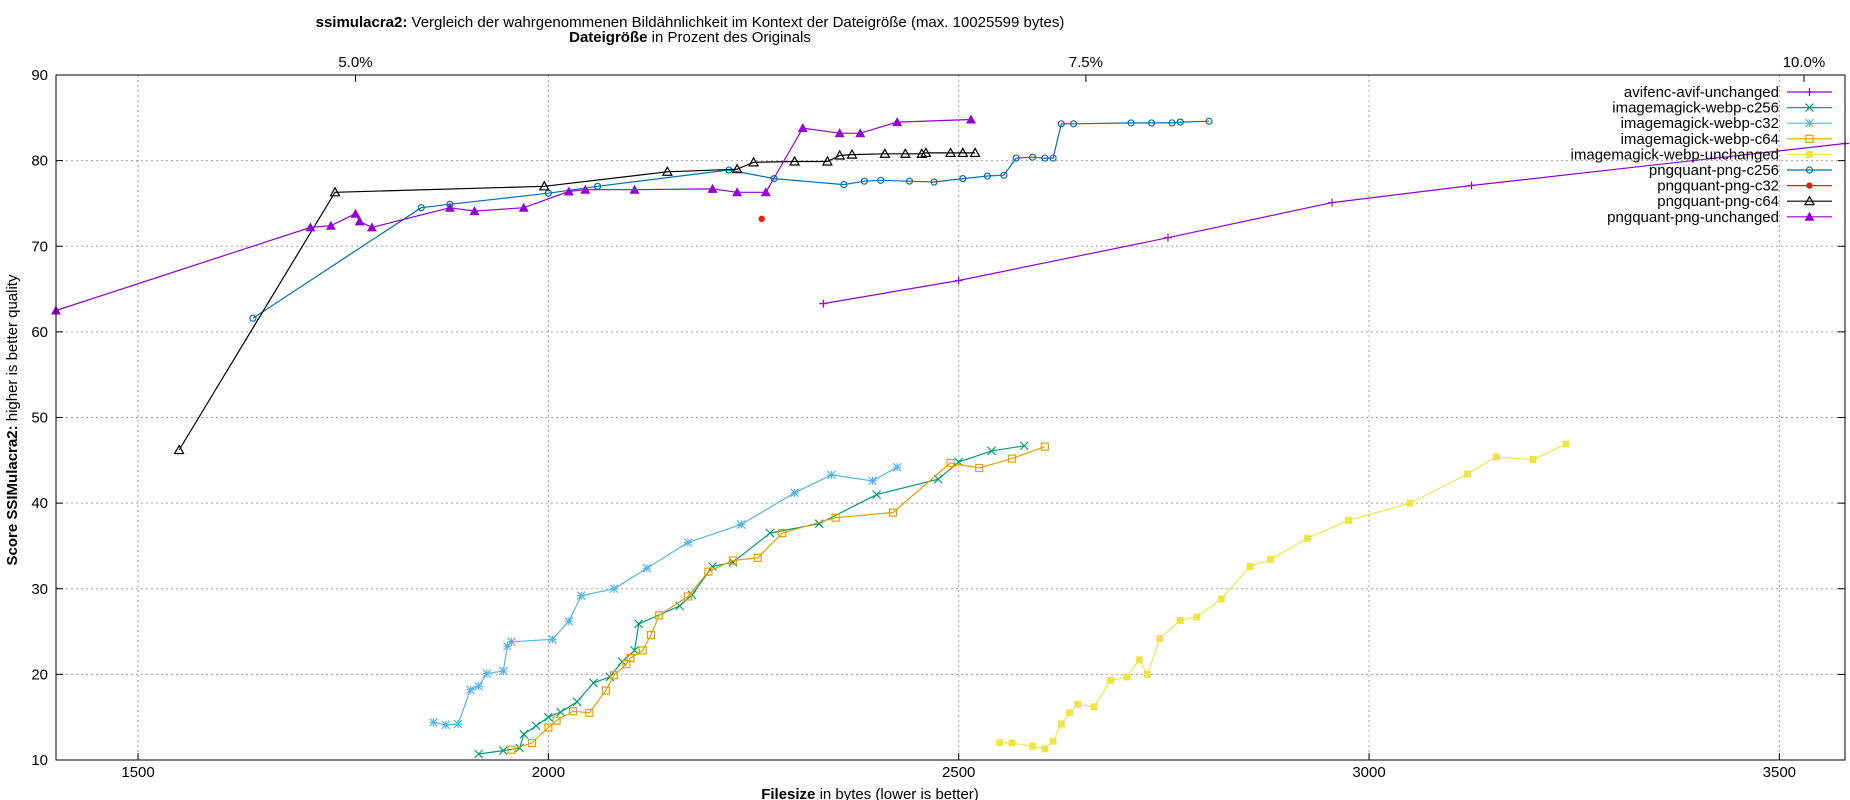 The width and height of the screenshot is (1850, 800). What do you see at coordinates (665, 596) in the screenshot?
I see `series-imagemagick-webp-c32` at bounding box center [665, 596].